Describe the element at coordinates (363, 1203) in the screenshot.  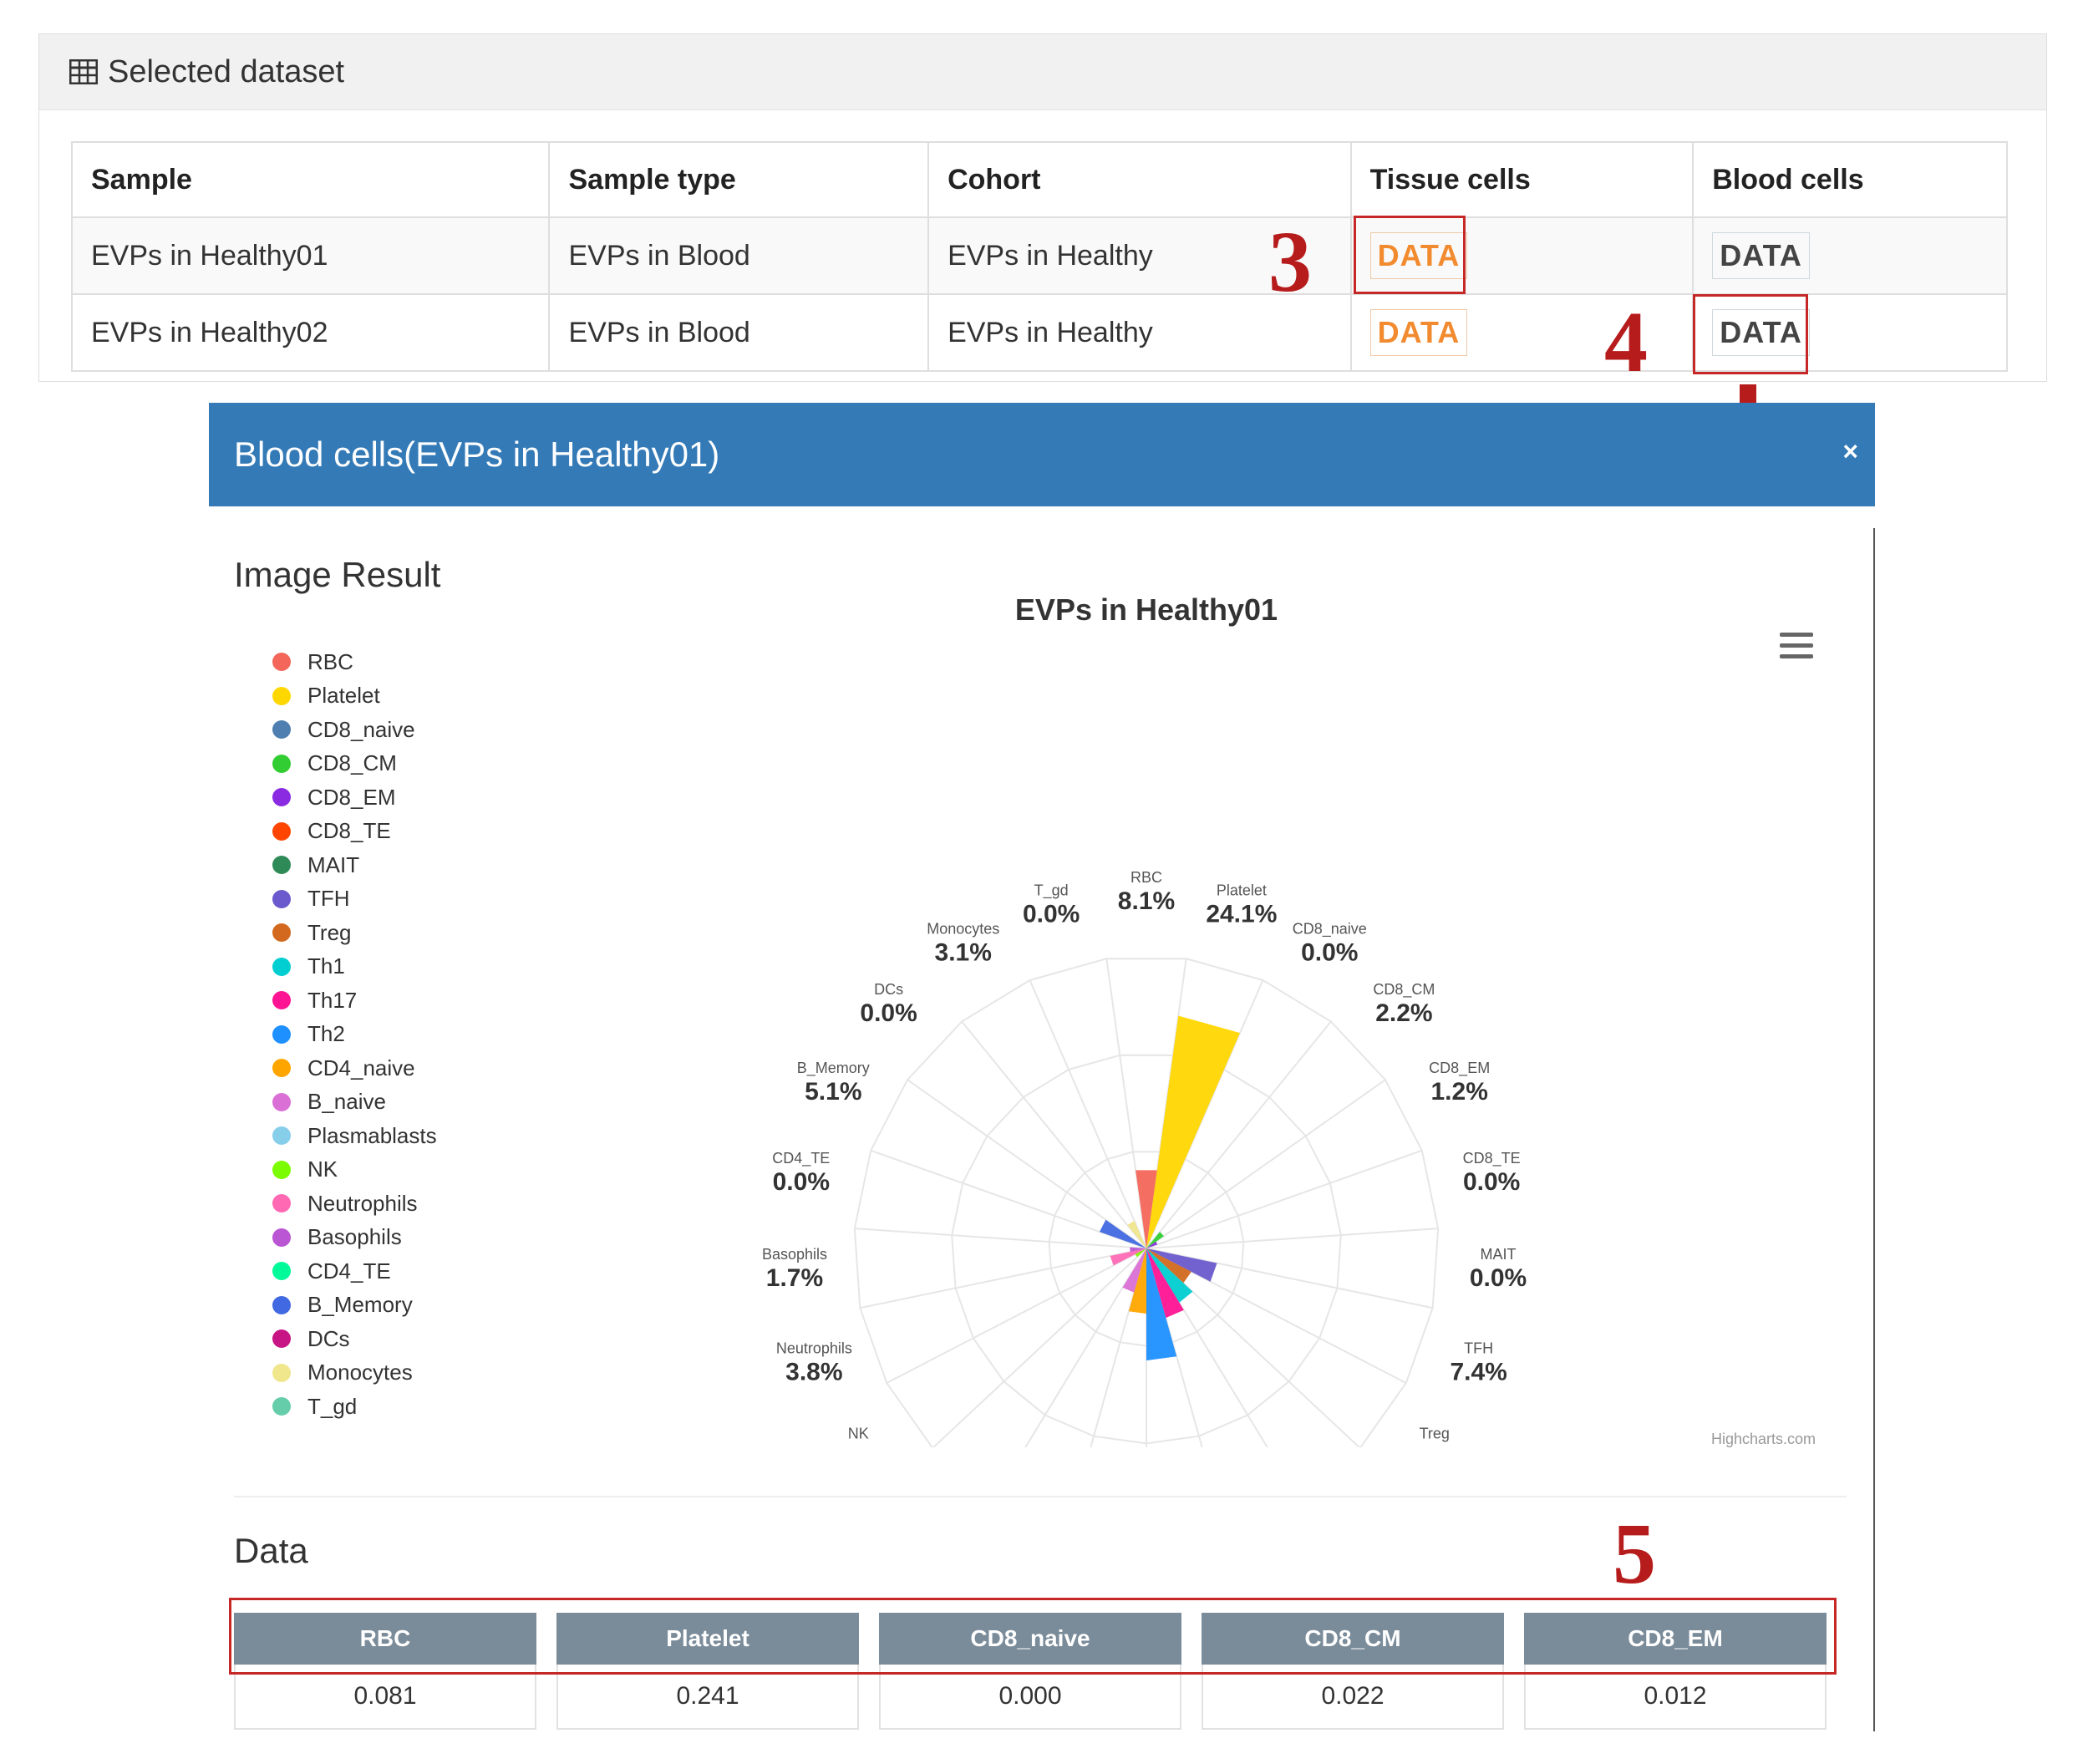
I see `legend-label: Neutrophils` at that location.